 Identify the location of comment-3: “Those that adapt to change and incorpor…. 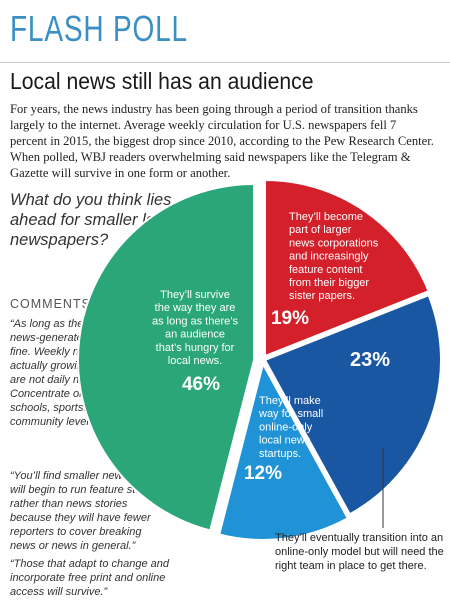
(90, 578).